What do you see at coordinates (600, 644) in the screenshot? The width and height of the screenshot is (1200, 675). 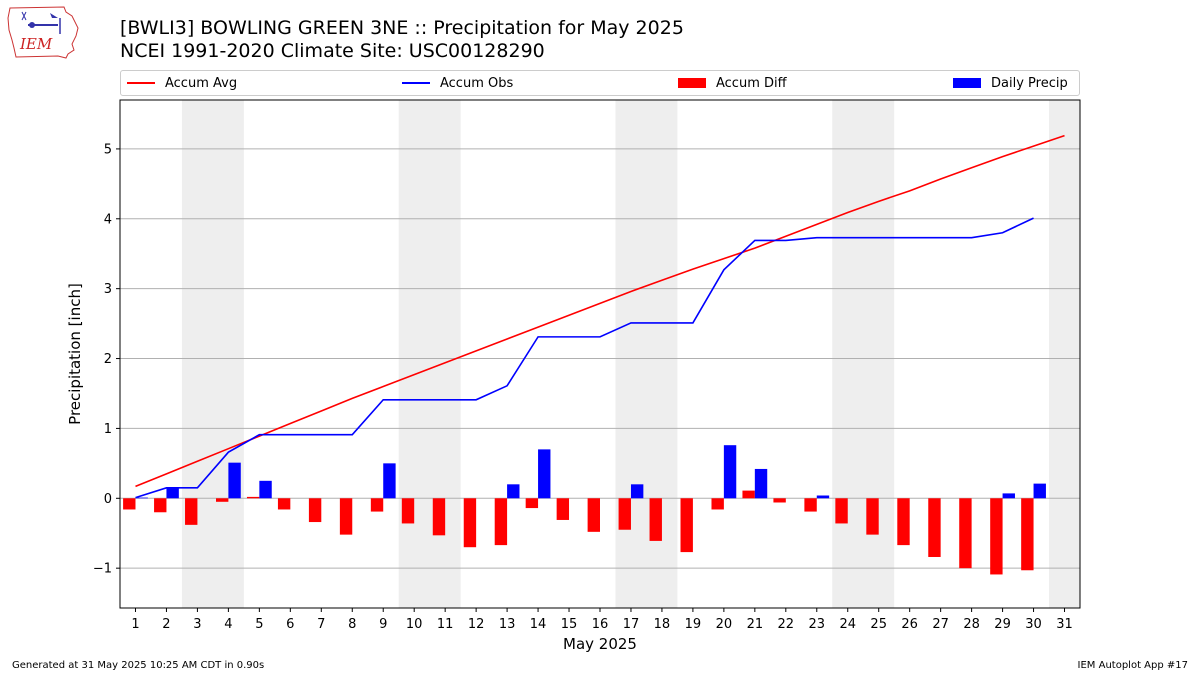 I see `x-axis-label: May 2025` at bounding box center [600, 644].